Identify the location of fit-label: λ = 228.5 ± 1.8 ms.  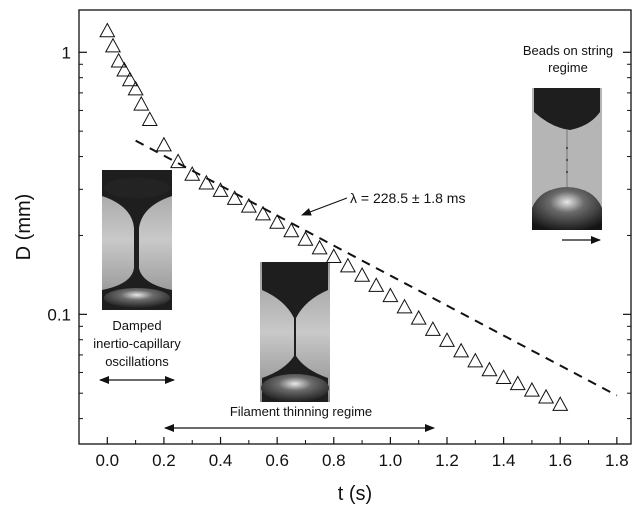
(407, 198).